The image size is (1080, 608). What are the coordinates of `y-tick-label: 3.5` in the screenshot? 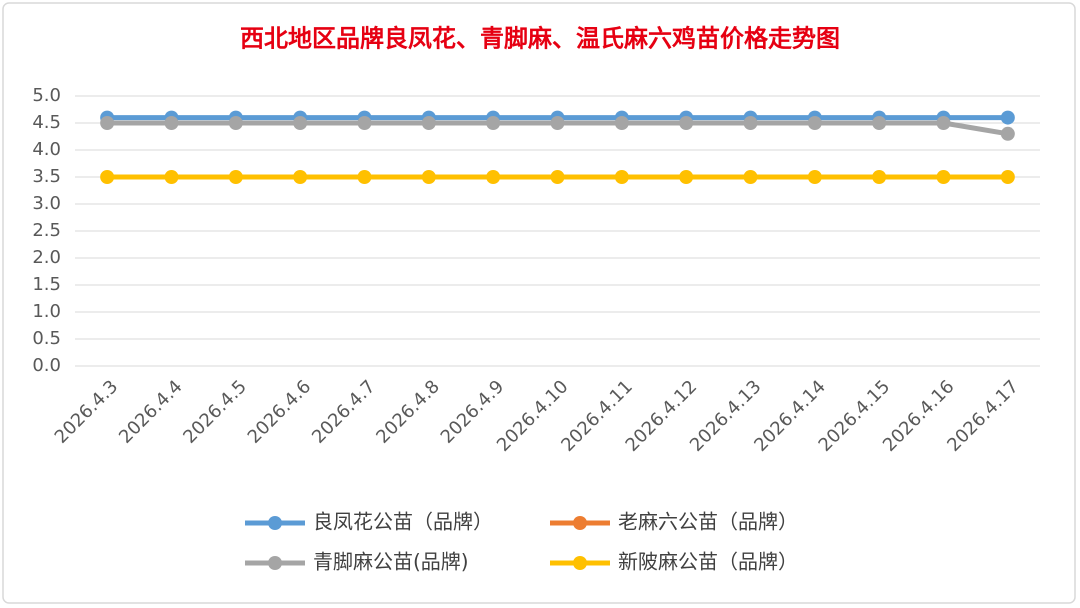 It's located at (46, 176).